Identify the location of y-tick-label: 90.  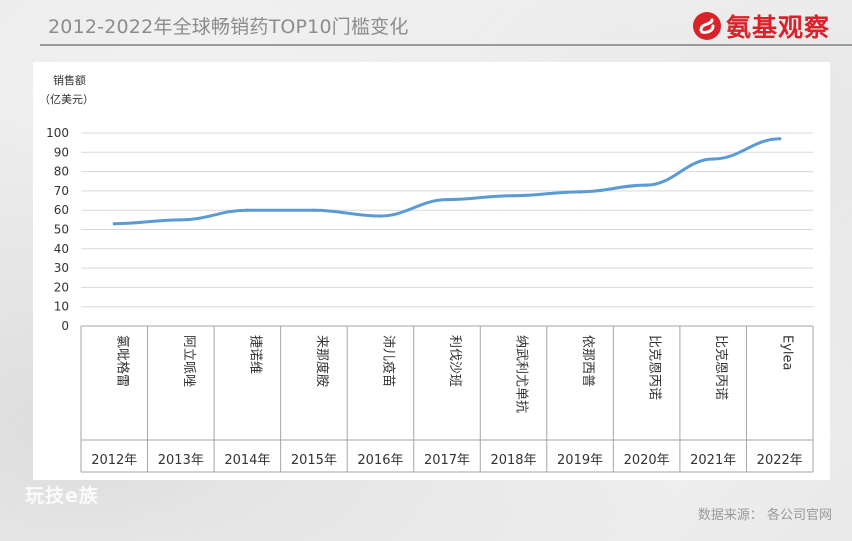
(61, 152).